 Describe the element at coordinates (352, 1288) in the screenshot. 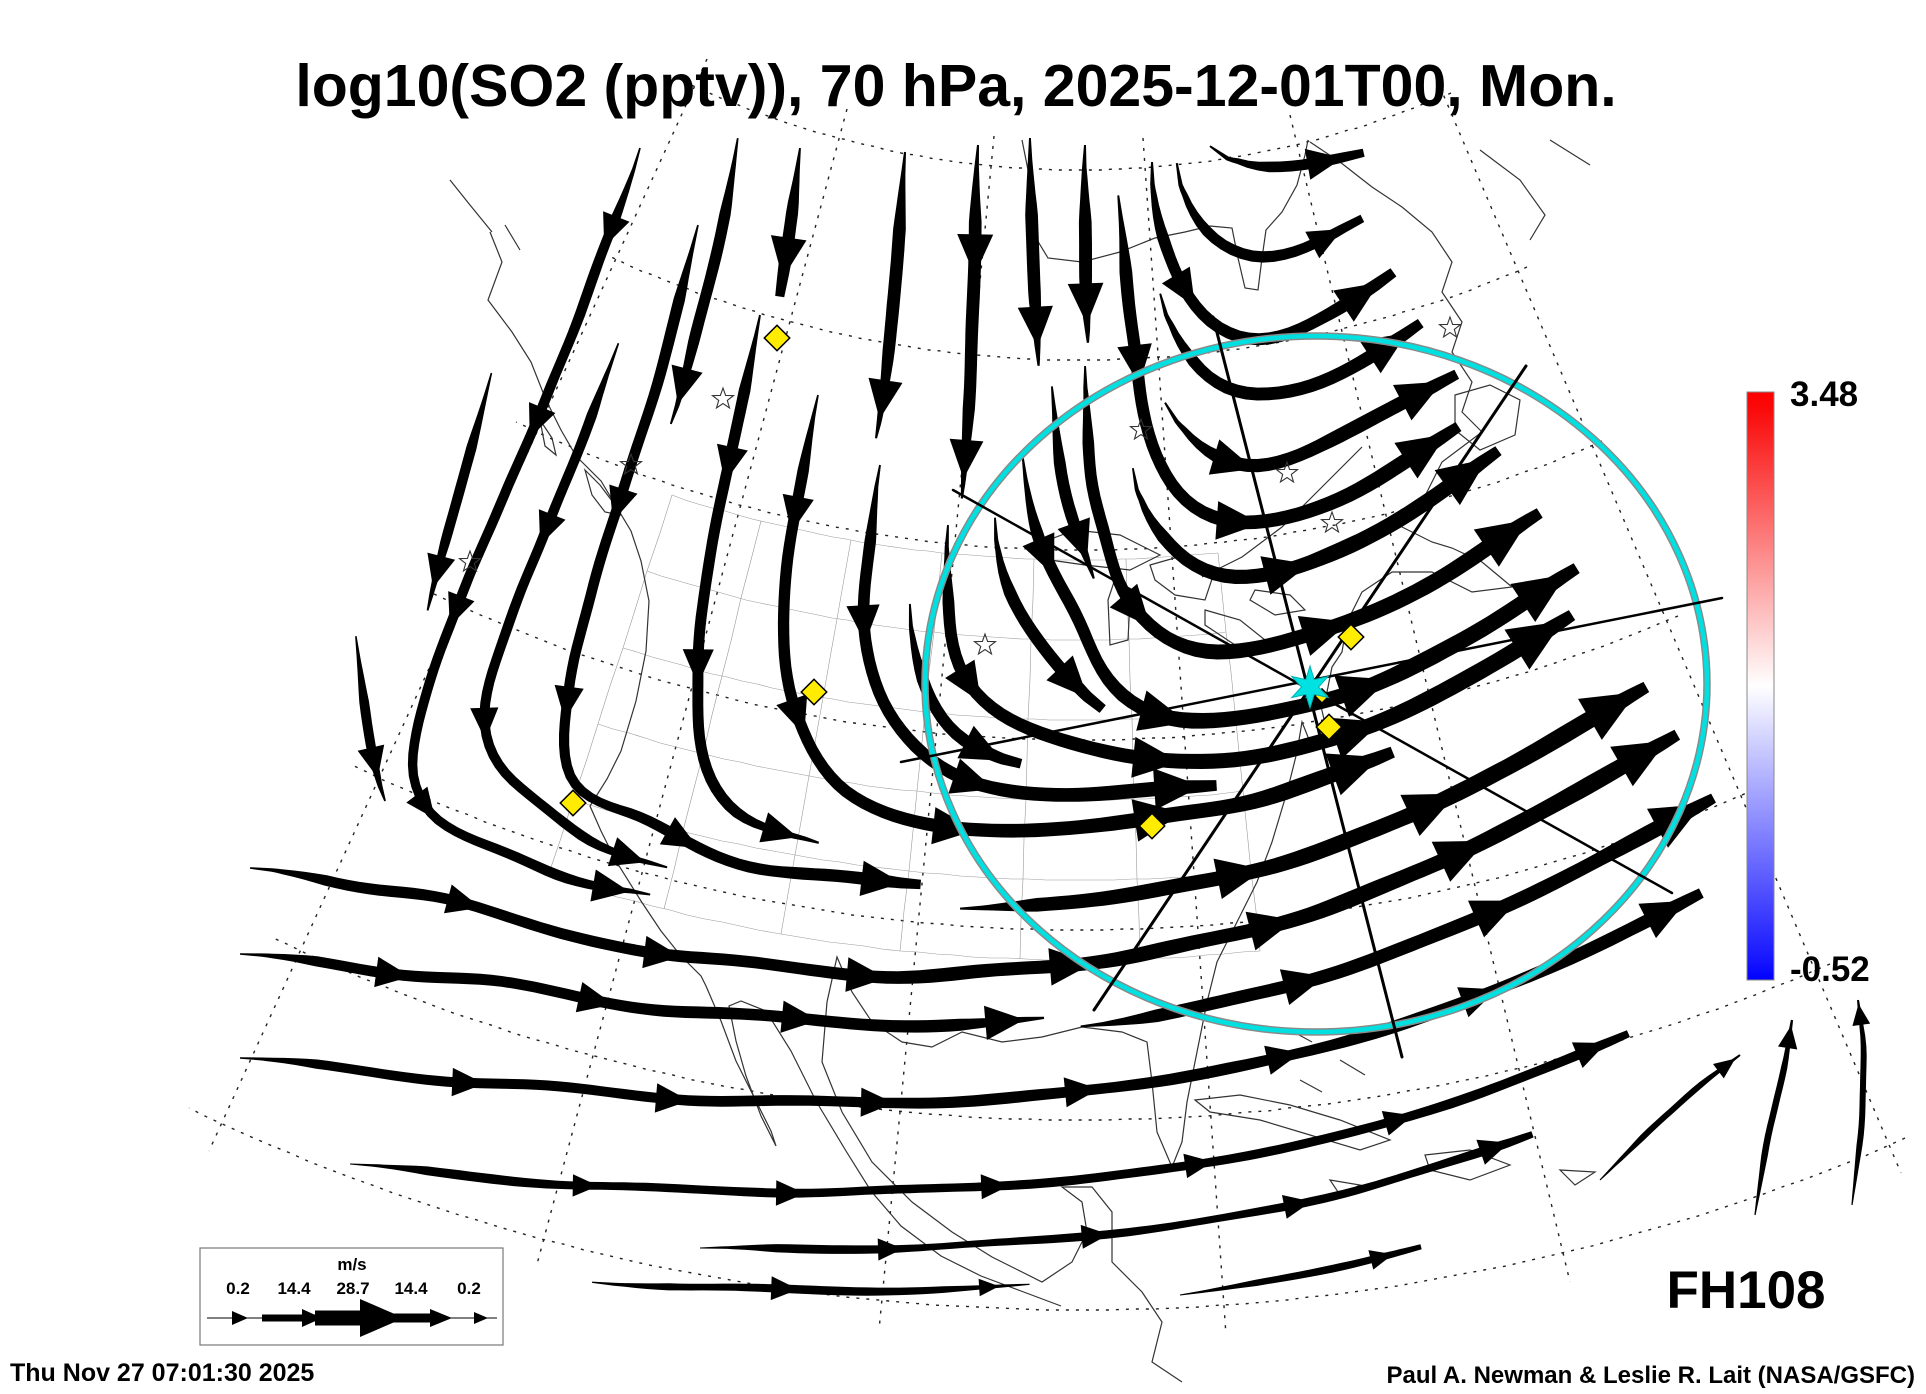

I see `svg-text: 28.7` at that location.